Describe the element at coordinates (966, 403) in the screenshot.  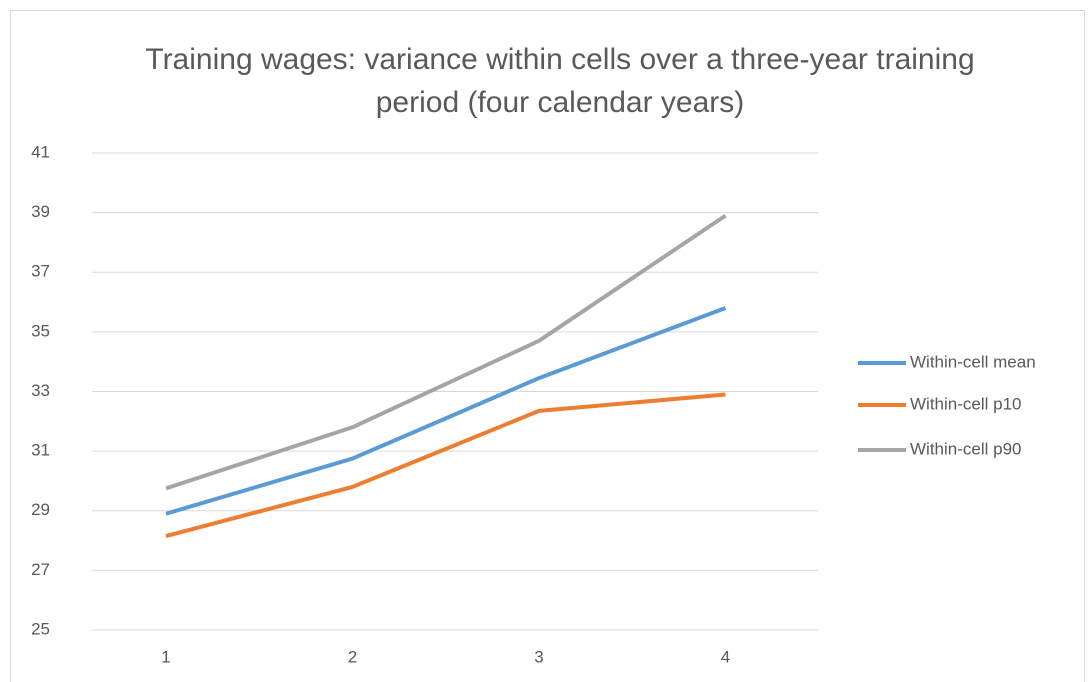
I see `legend-label: Within-cell p10` at that location.